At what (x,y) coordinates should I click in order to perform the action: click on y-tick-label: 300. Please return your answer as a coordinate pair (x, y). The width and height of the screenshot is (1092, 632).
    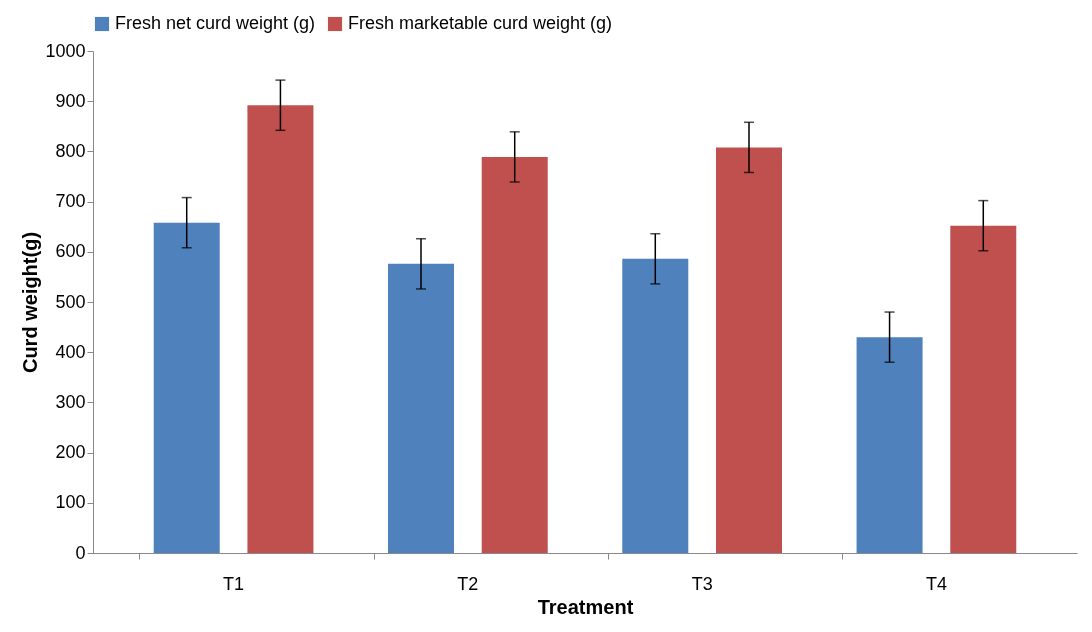
    Looking at the image, I should click on (70, 401).